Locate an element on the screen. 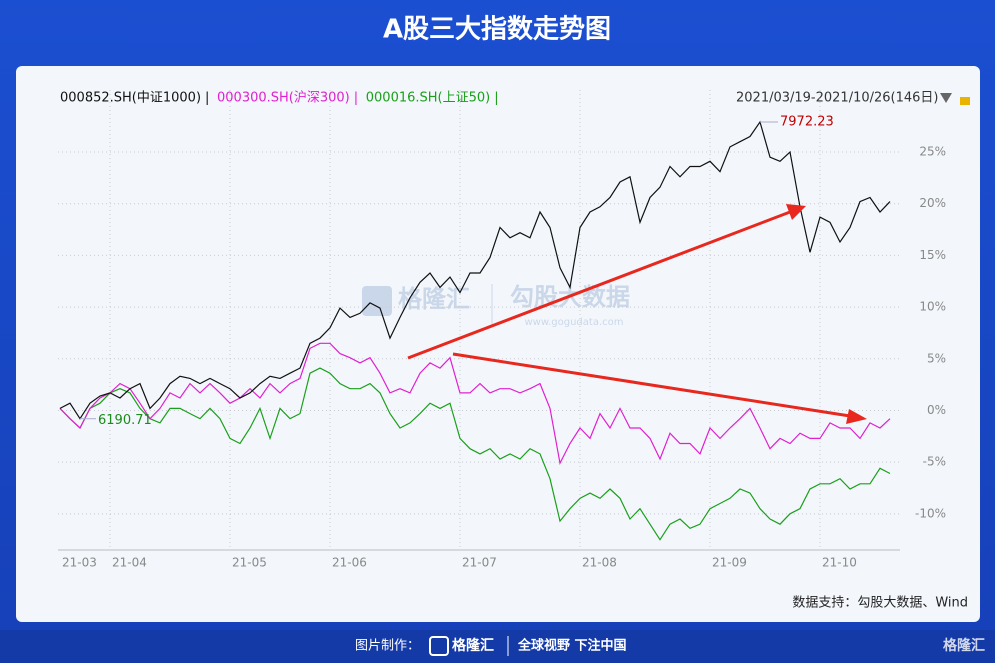  y-tick-label: 0% is located at coordinates (936, 410).